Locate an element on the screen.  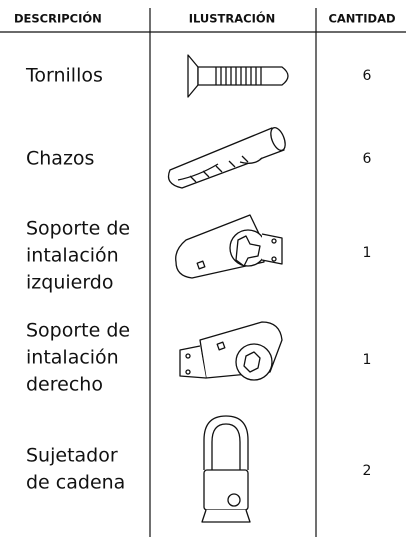
right-bracket-illustration is located at coordinates (231, 351).